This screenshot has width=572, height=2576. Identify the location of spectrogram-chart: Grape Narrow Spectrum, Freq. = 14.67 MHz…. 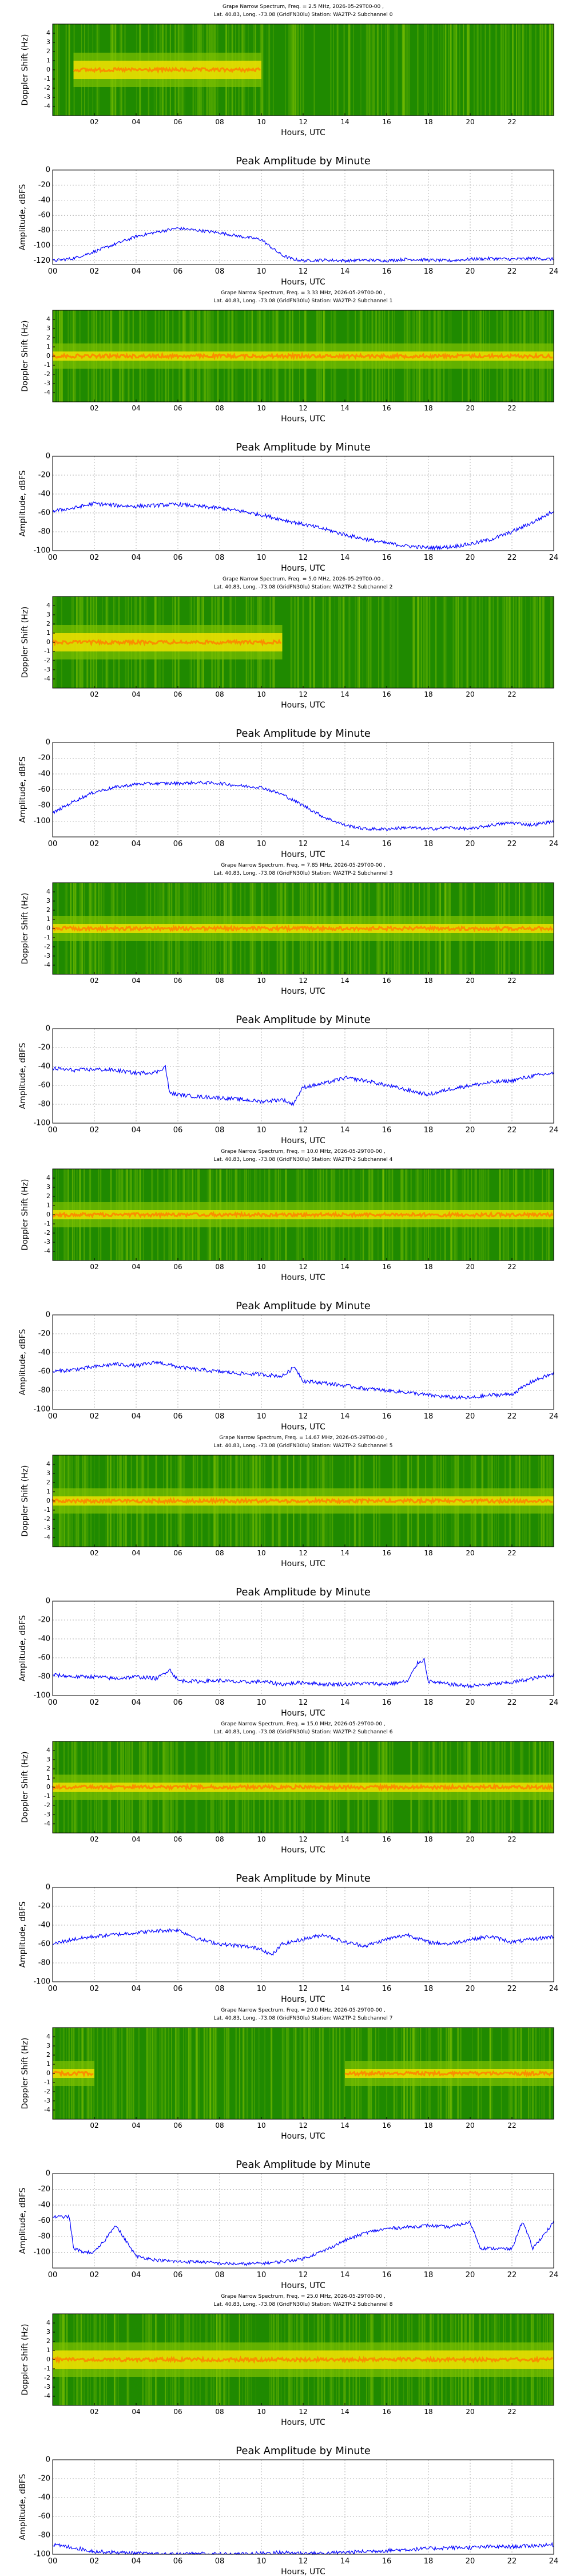
(287, 1501).